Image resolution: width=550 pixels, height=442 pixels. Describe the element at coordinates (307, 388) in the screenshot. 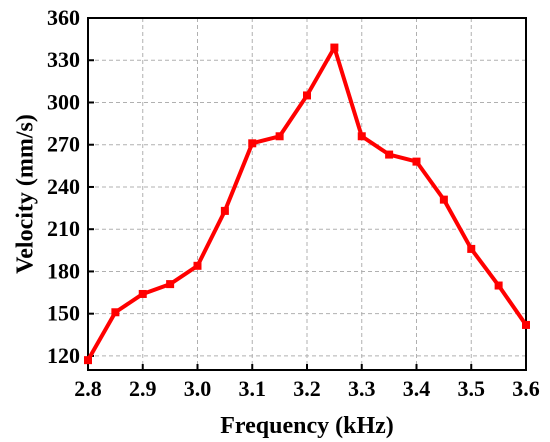

I see `x-tick-label: 3.2` at that location.